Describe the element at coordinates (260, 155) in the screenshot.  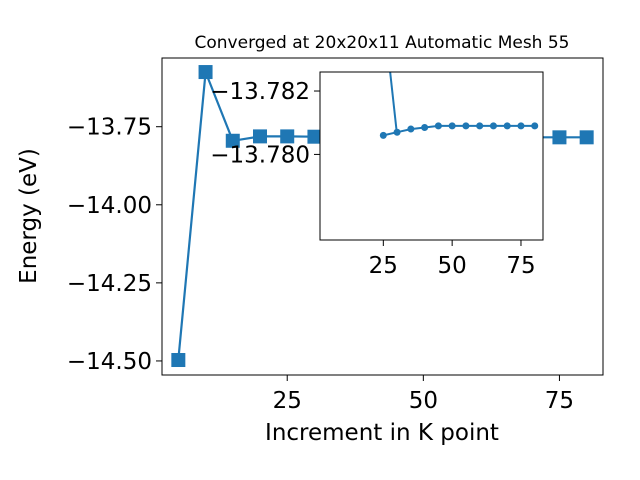
I see `inset-y-tick-label: −13.780` at that location.